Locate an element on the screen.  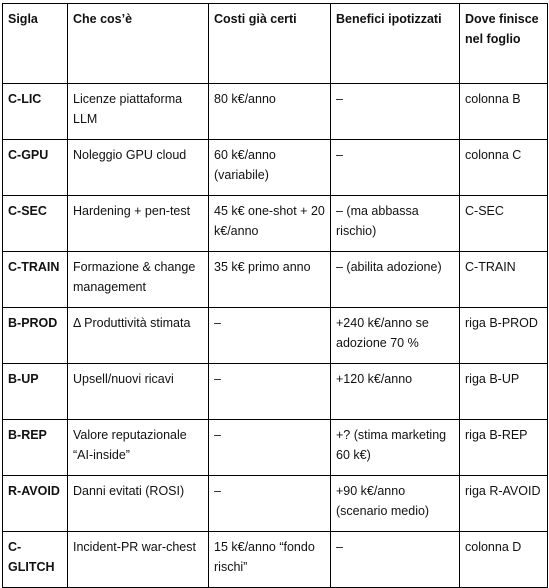
cell-benefici: – (ma abbassa rischio) is located at coordinates (395, 223).